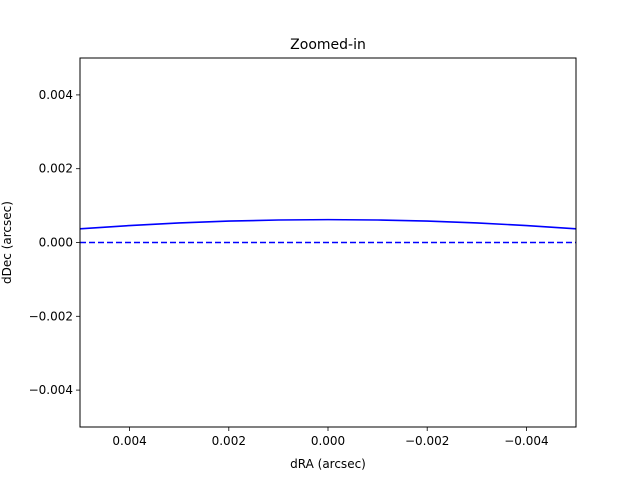  What do you see at coordinates (328, 45) in the screenshot?
I see `chart-title: Zoomed-in` at bounding box center [328, 45].